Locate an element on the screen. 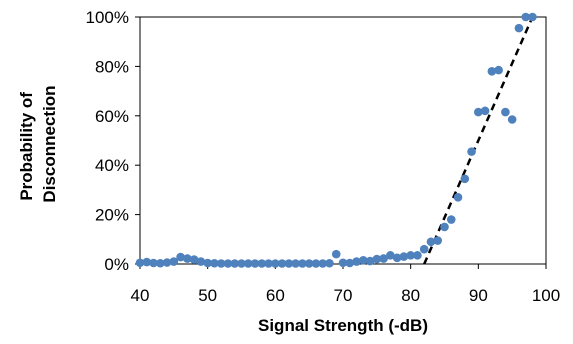 Image resolution: width=573 pixels, height=344 pixels. x-axis-ticks: 40 50 60 70 80 90 100 is located at coordinates (345, 284).